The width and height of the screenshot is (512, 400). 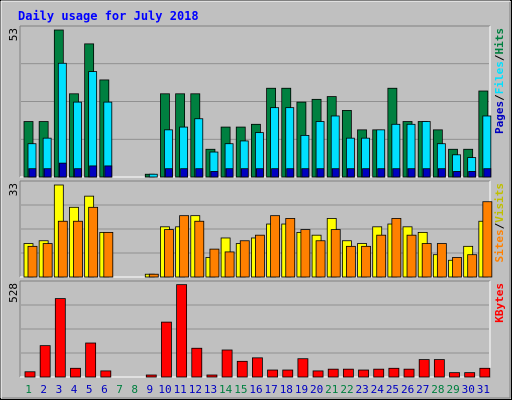 What do you see at coordinates (499, 77) in the screenshot?
I see `legend-part: Files` at bounding box center [499, 77].